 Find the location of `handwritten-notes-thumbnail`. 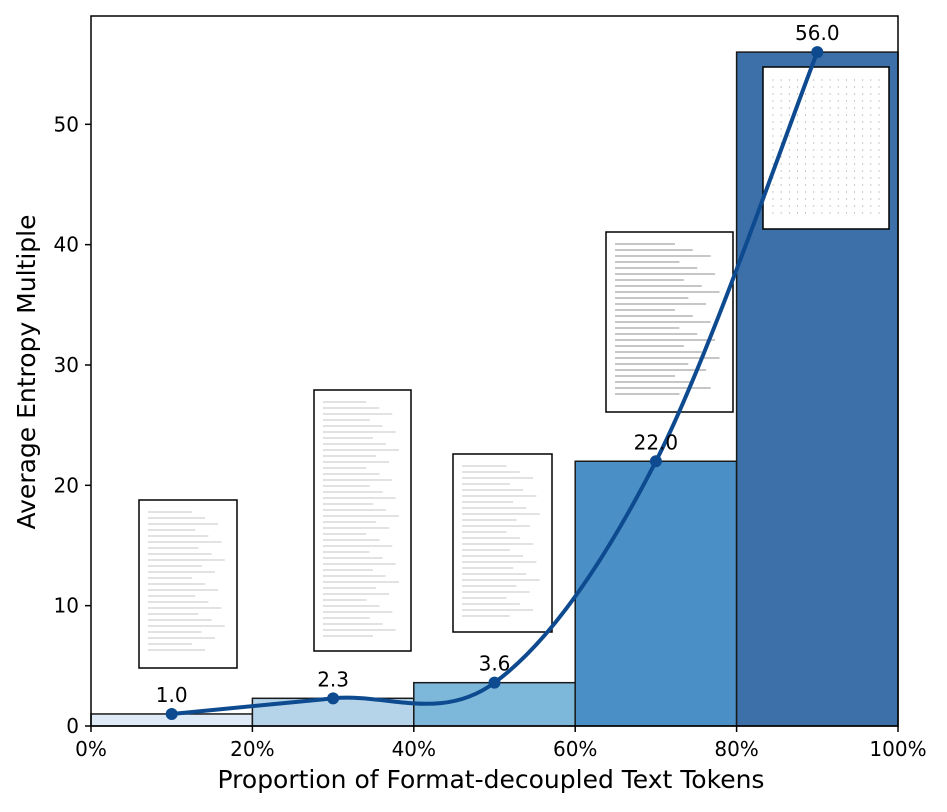

handwritten-notes-thumbnail is located at coordinates (669, 322).